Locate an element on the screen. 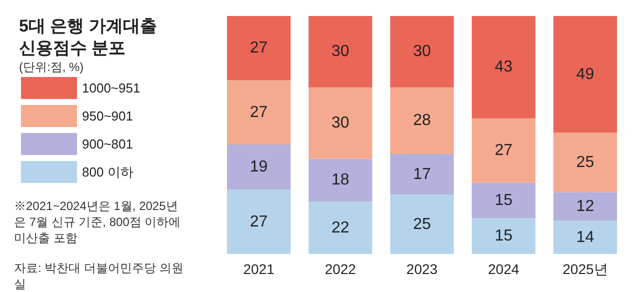  legend-label: 800 이하 is located at coordinates (108, 172).